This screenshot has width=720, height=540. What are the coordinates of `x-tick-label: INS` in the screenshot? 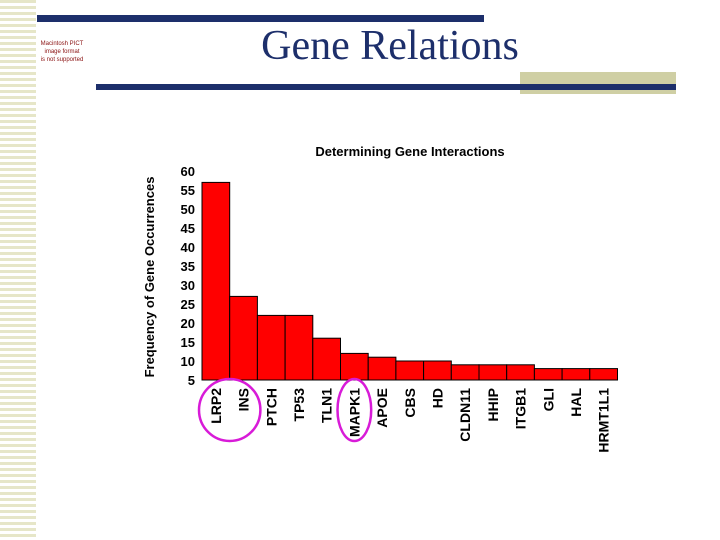 It's located at (244, 399).